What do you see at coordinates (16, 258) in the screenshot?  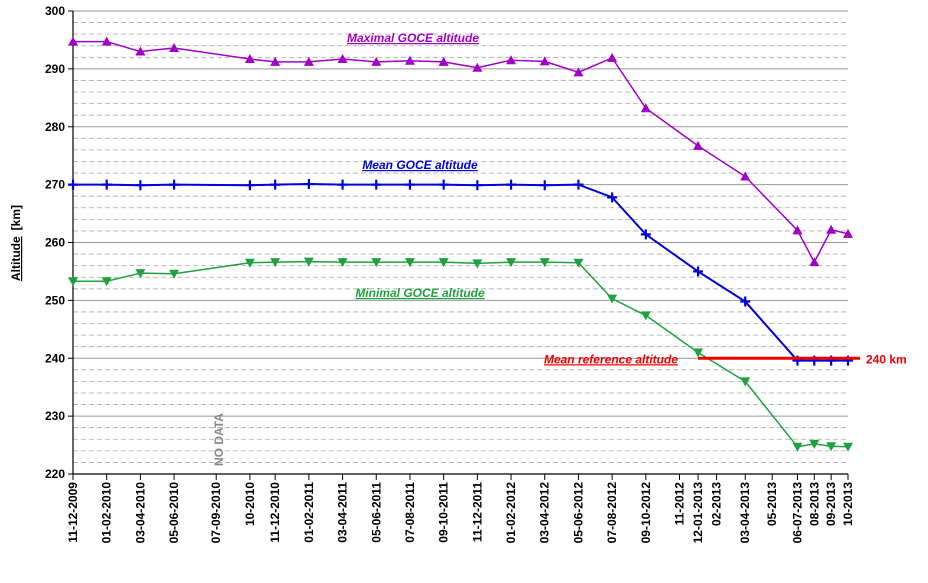 I see `y-label-text: Altitude` at bounding box center [16, 258].